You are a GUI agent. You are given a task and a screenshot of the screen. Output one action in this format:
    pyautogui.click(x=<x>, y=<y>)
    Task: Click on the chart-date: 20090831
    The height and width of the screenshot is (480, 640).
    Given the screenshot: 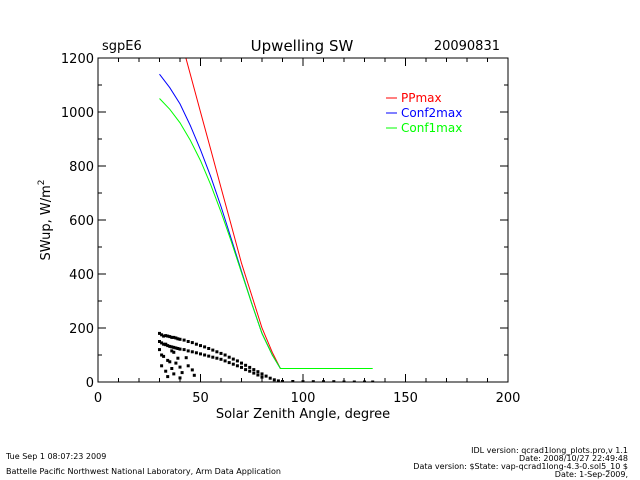 What is the action you would take?
    pyautogui.click(x=467, y=46)
    